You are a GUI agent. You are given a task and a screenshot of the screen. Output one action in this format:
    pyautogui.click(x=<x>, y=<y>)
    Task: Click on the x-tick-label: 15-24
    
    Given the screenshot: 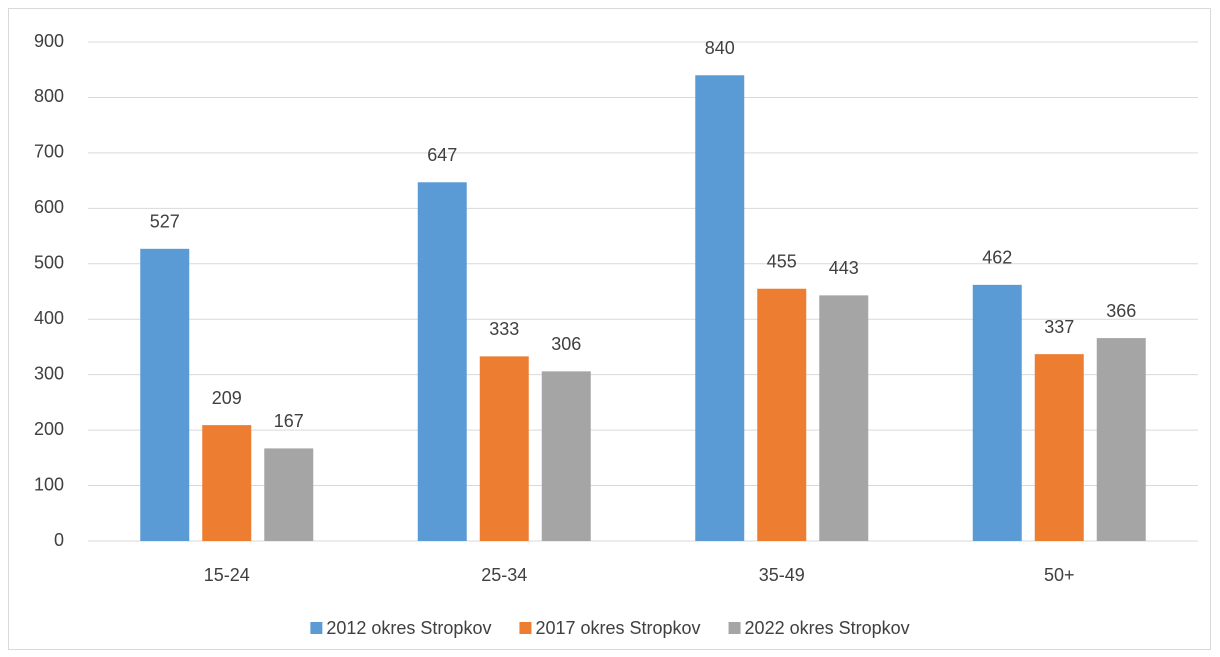 What is the action you would take?
    pyautogui.click(x=227, y=575)
    